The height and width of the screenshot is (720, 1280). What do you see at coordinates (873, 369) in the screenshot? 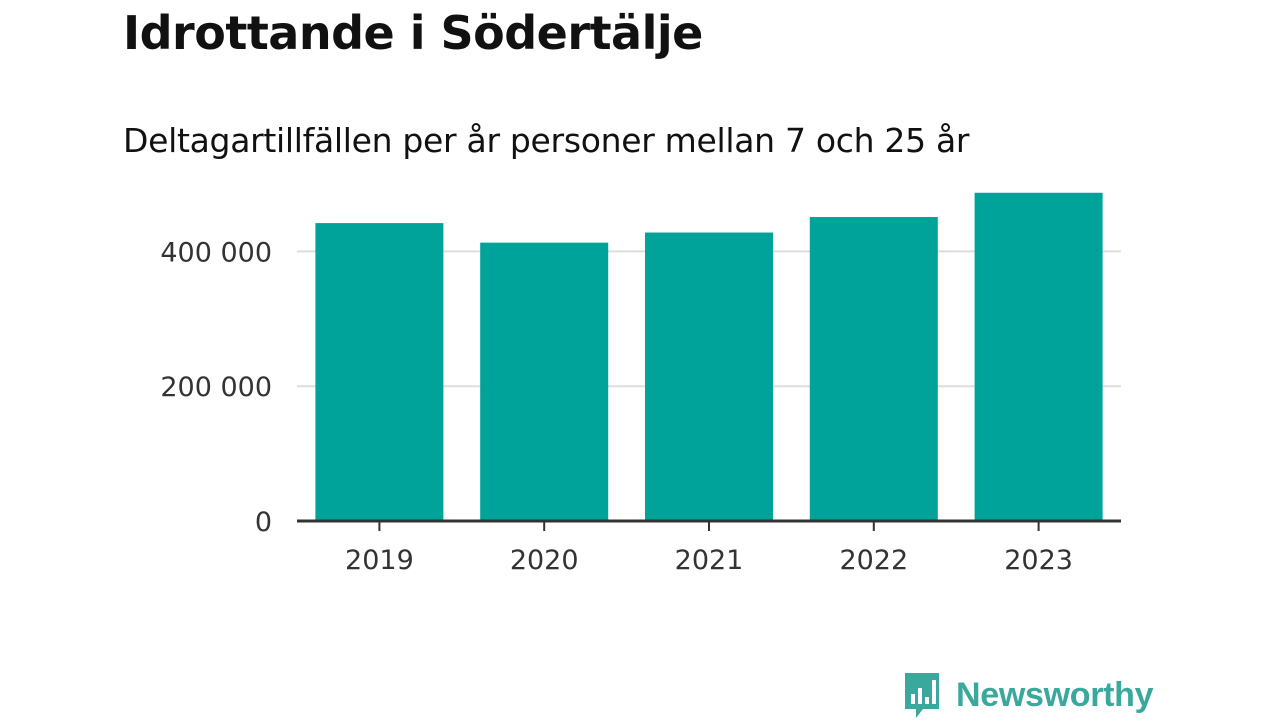
I see `bar-2022` at bounding box center [873, 369].